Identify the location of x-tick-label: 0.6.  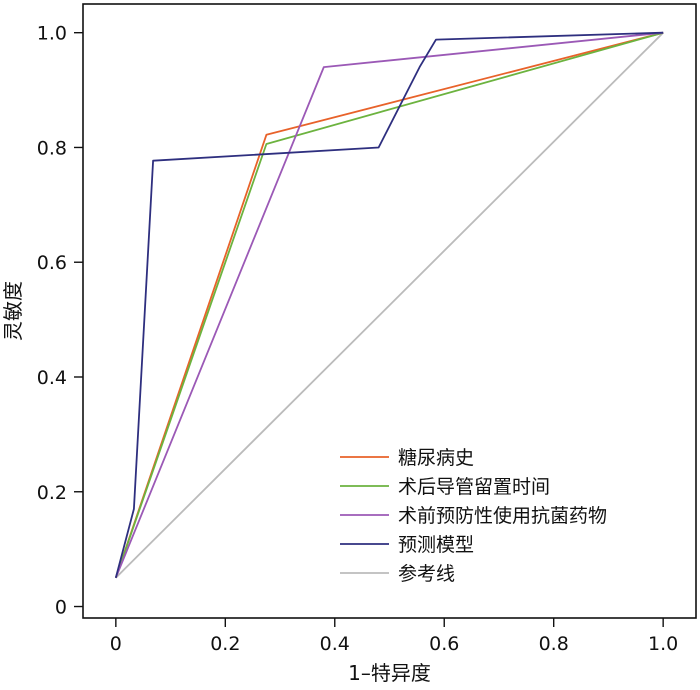
(444, 644).